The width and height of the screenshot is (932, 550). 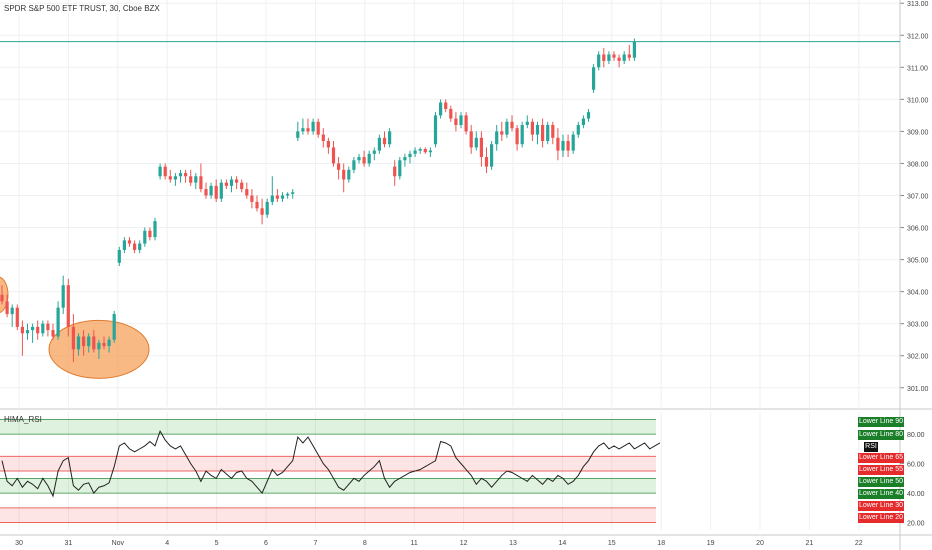 What do you see at coordinates (563, 543) in the screenshot?
I see `time-tick-label: 14` at bounding box center [563, 543].